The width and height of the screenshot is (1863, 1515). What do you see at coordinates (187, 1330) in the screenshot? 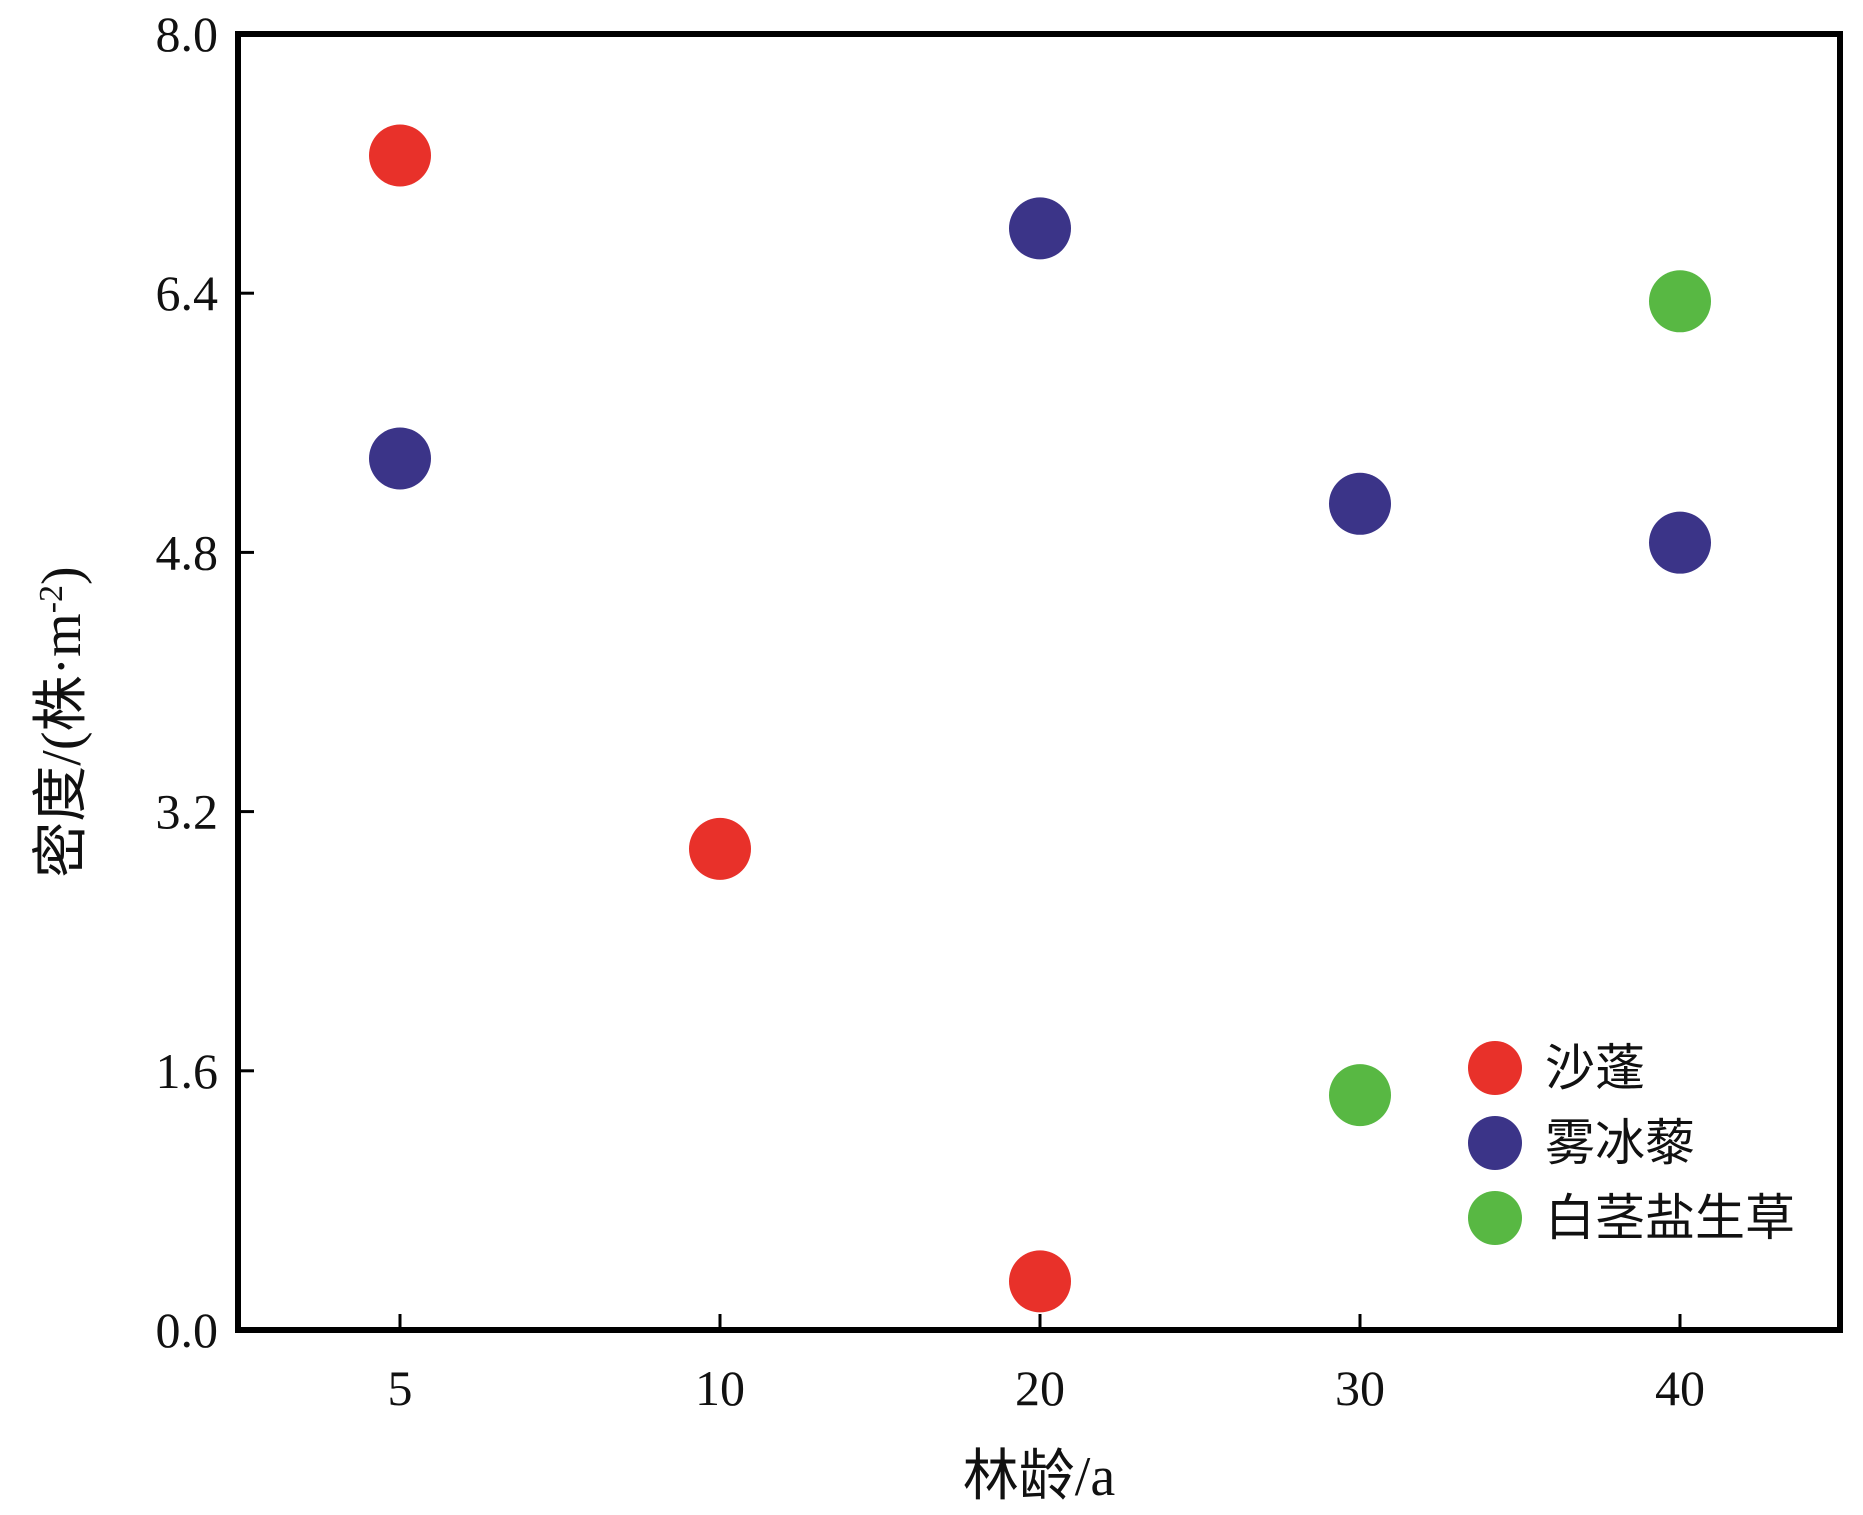
I see `y-tick-label: 0.0` at bounding box center [187, 1330].